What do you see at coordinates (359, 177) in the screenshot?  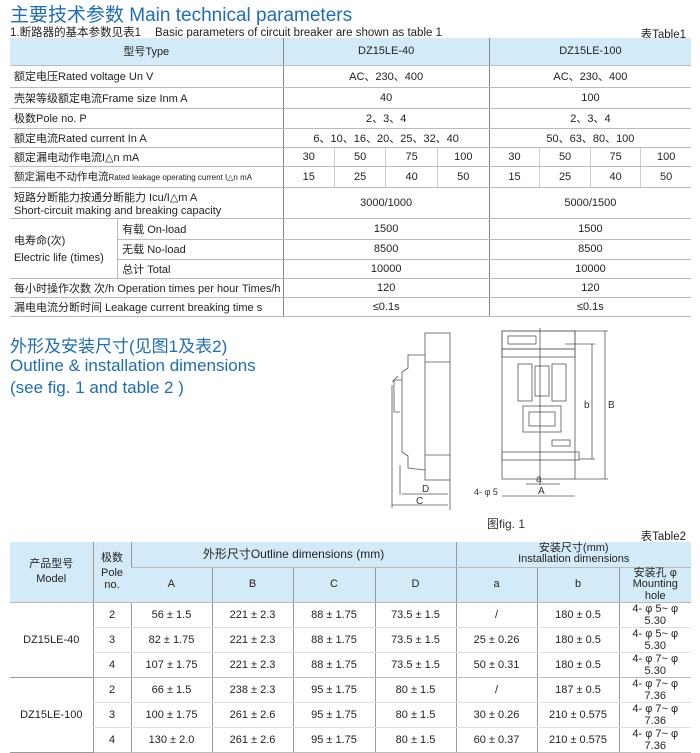 I see `cell: 25` at bounding box center [359, 177].